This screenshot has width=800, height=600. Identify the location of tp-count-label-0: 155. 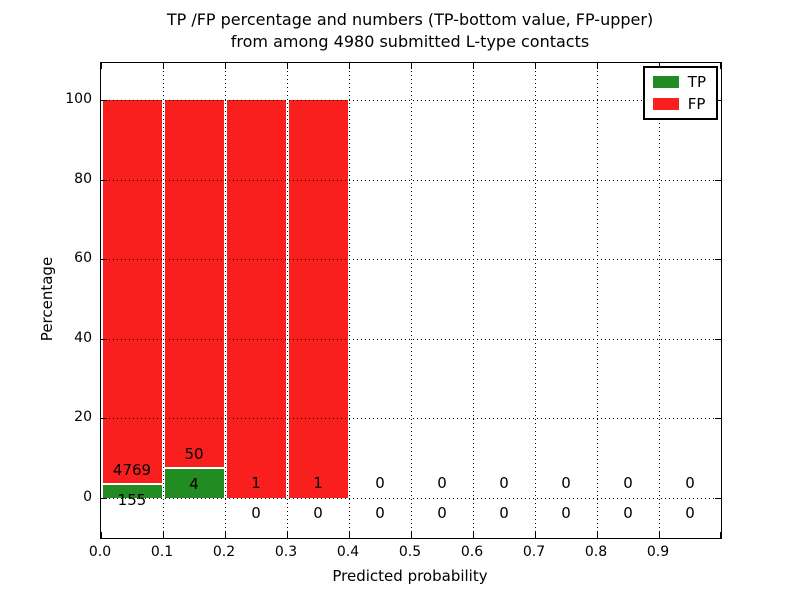
(132, 500).